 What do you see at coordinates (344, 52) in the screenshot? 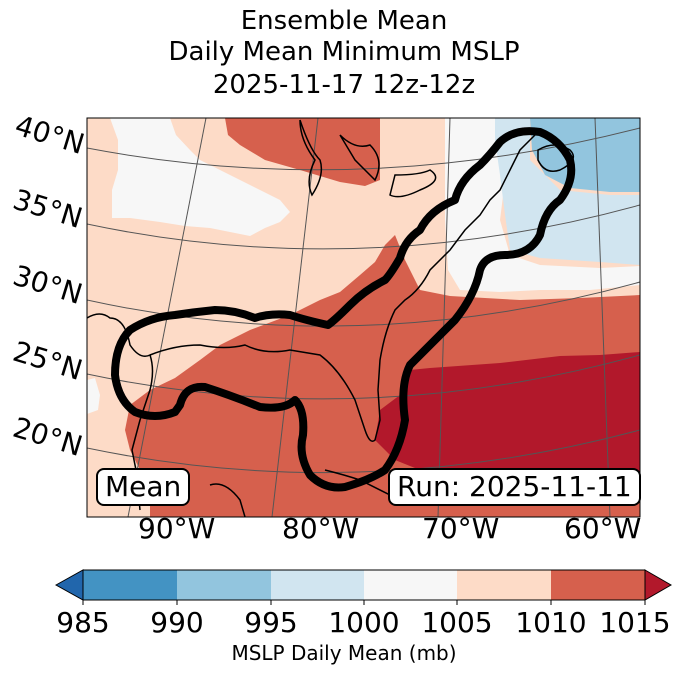
I see `title-line-2: Daily Mean Minimum MSLP` at bounding box center [344, 52].